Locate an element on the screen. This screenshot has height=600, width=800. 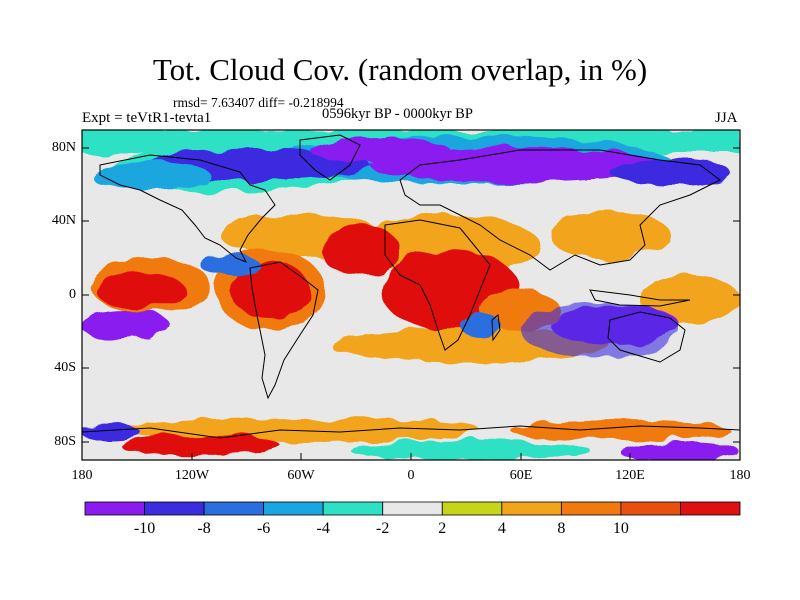
period-label: 0596kyr BP - 0000kyr BP is located at coordinates (397, 114).